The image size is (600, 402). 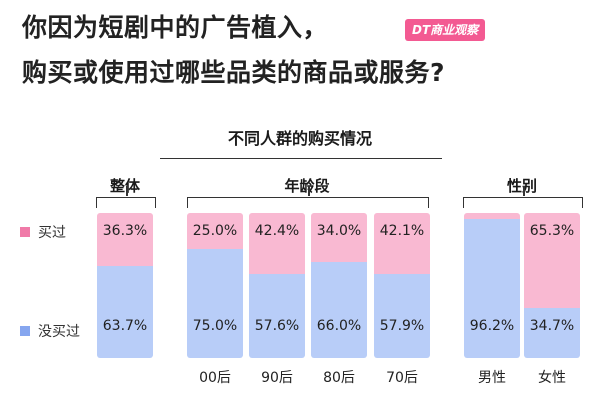 I want to click on legend-bought: 买过, so click(x=43, y=232).